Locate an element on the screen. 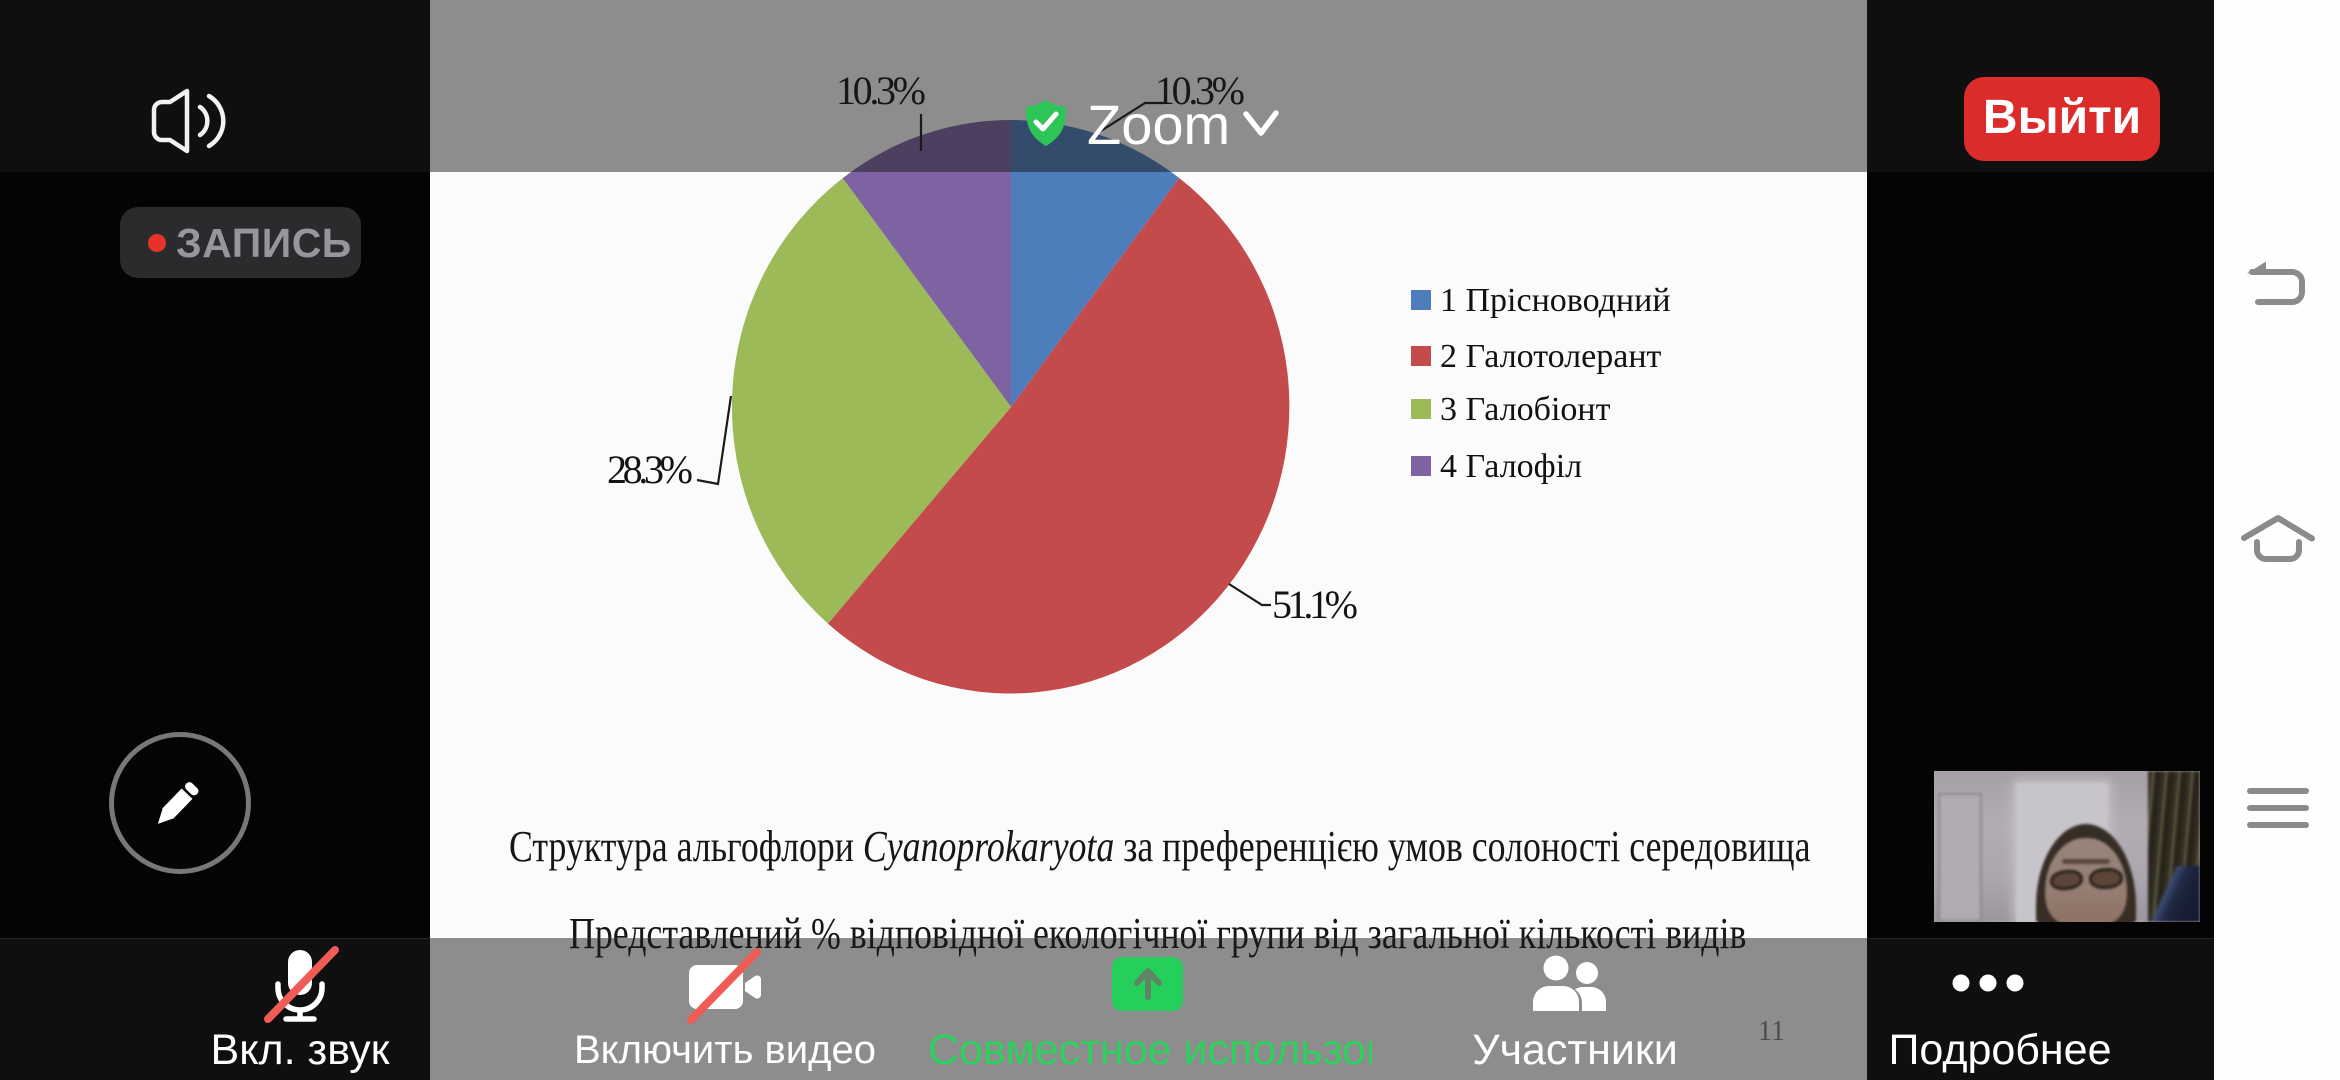  svg-text: 11 is located at coordinates (1771, 1031).